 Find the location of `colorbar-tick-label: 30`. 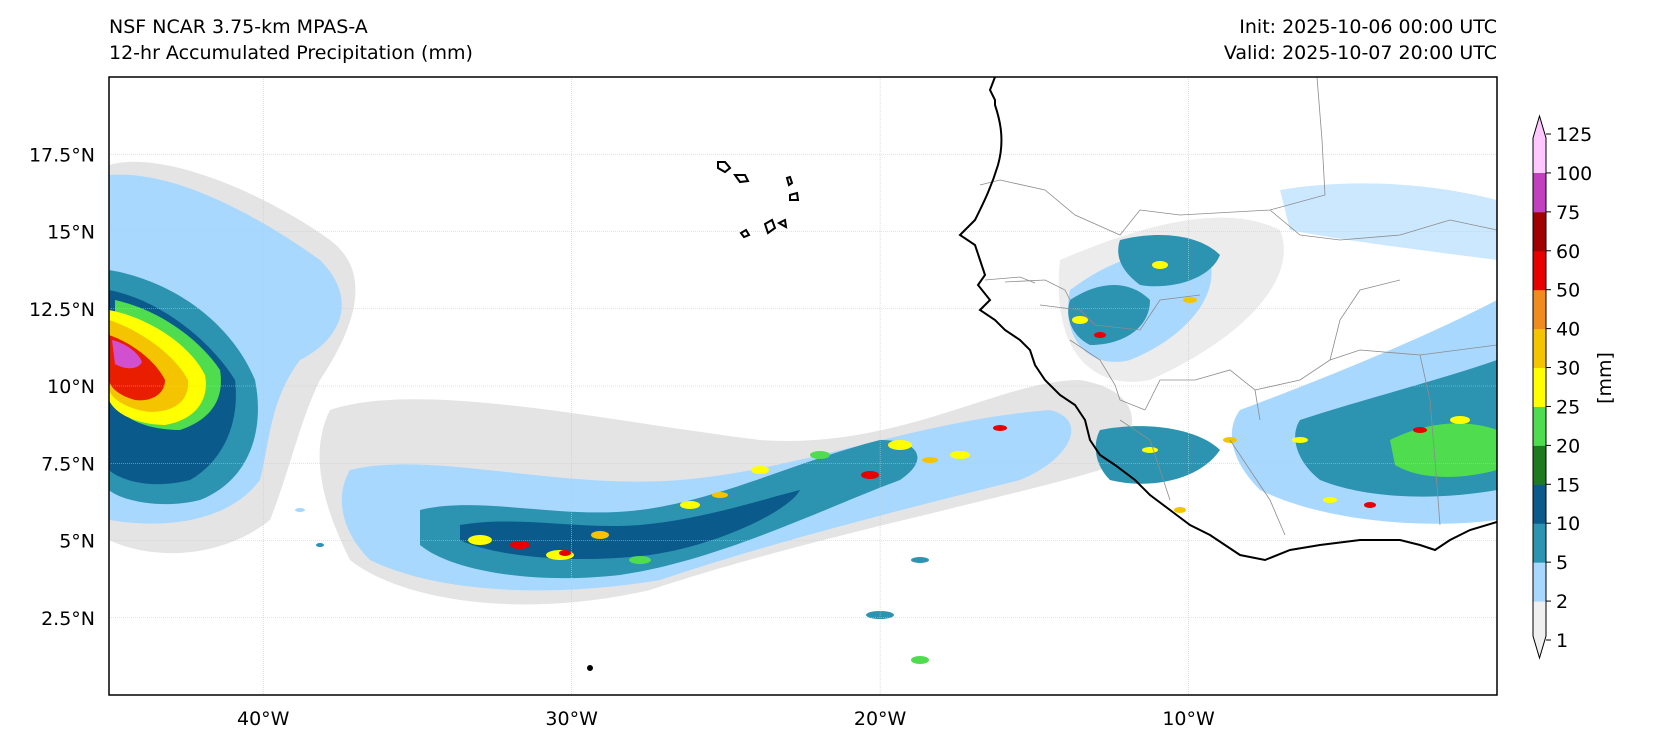

colorbar-tick-label: 30 is located at coordinates (1568, 369).